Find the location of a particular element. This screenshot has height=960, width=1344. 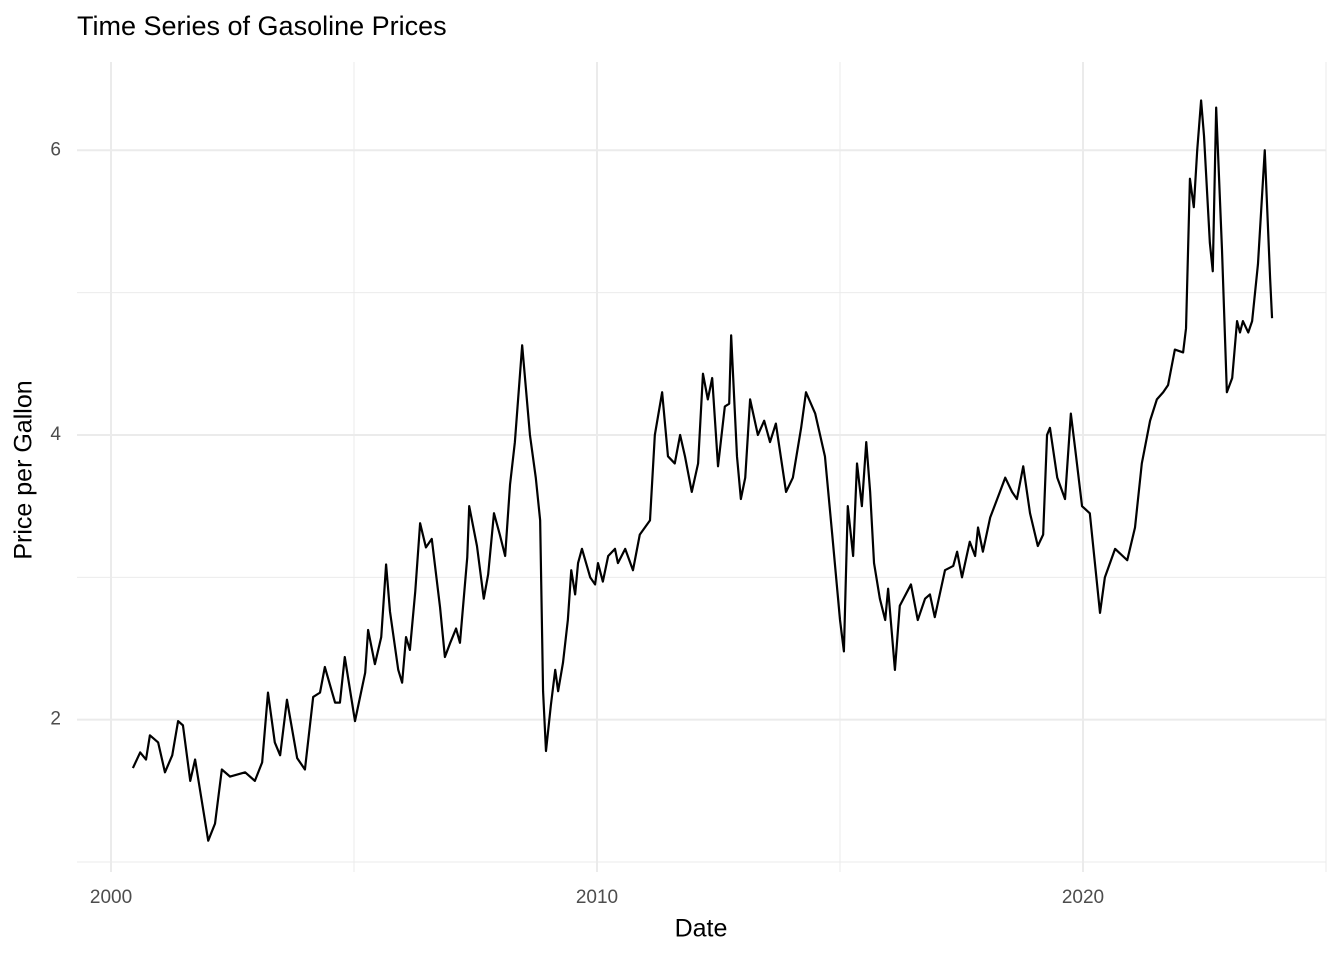

x-tick-label: 2020 is located at coordinates (1083, 897).